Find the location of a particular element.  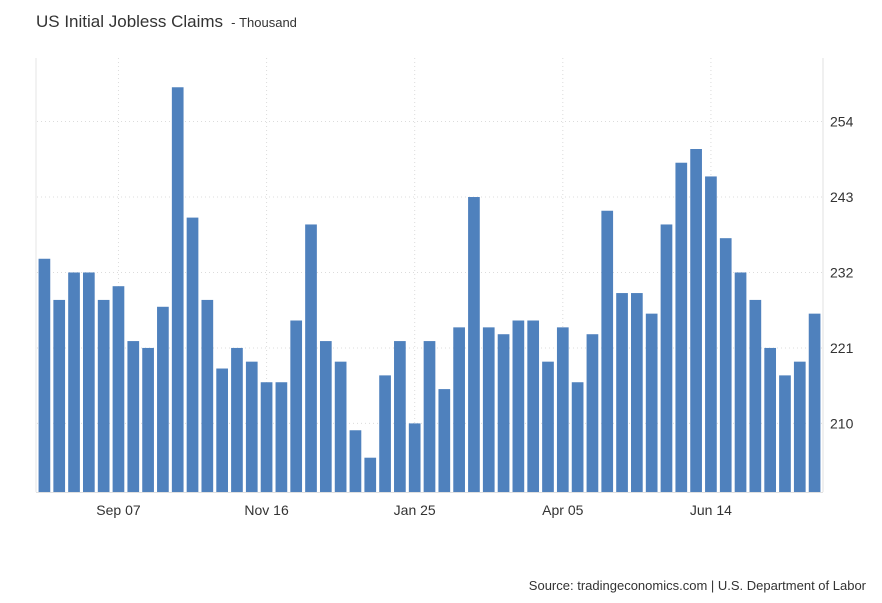

y-tick-label: 221 is located at coordinates (842, 348).